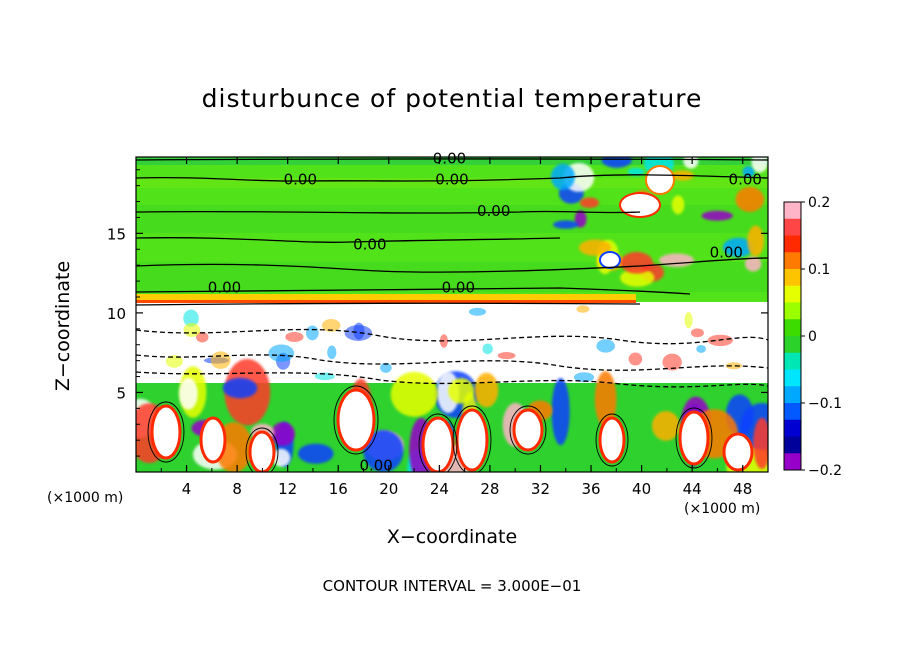 This screenshot has width=904, height=654. What do you see at coordinates (85, 498) in the screenshot?
I see `x-axis-unit-left: (×1000 m)` at bounding box center [85, 498].